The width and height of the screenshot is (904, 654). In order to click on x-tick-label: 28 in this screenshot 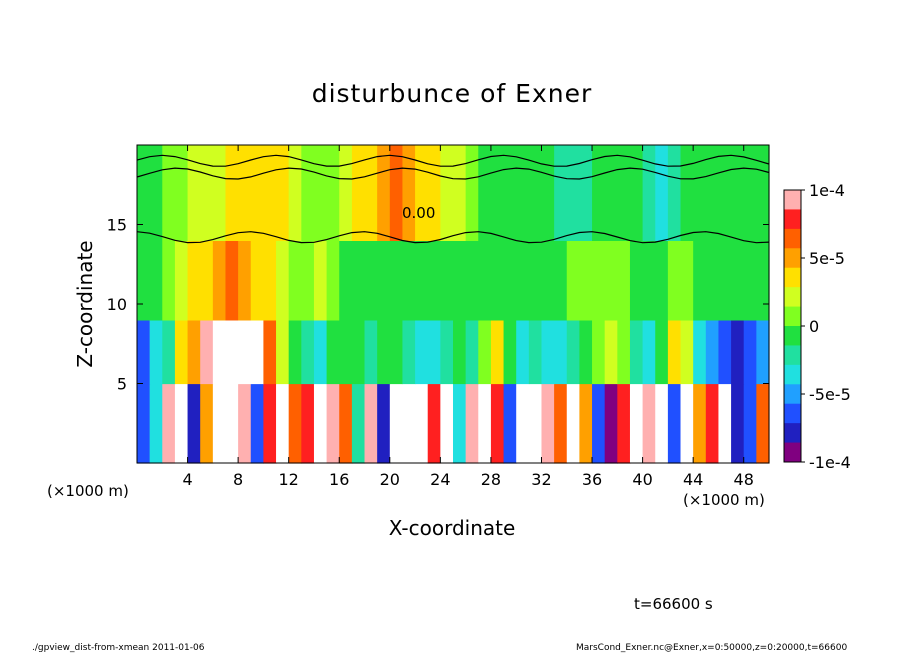, I will do `click(491, 479)`.